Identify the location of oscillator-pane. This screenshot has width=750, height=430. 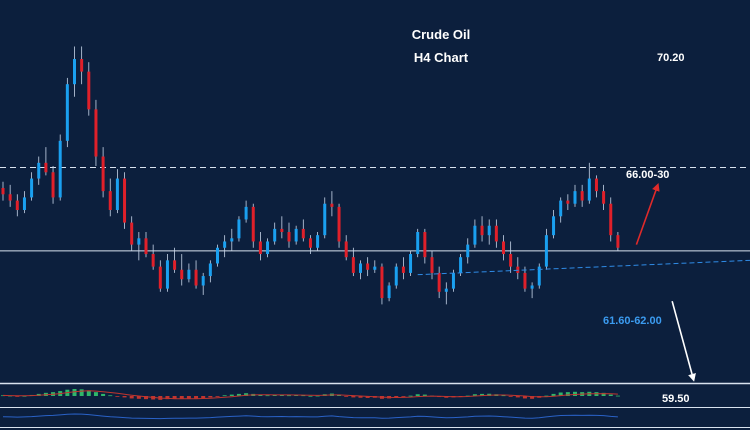
(375, 405).